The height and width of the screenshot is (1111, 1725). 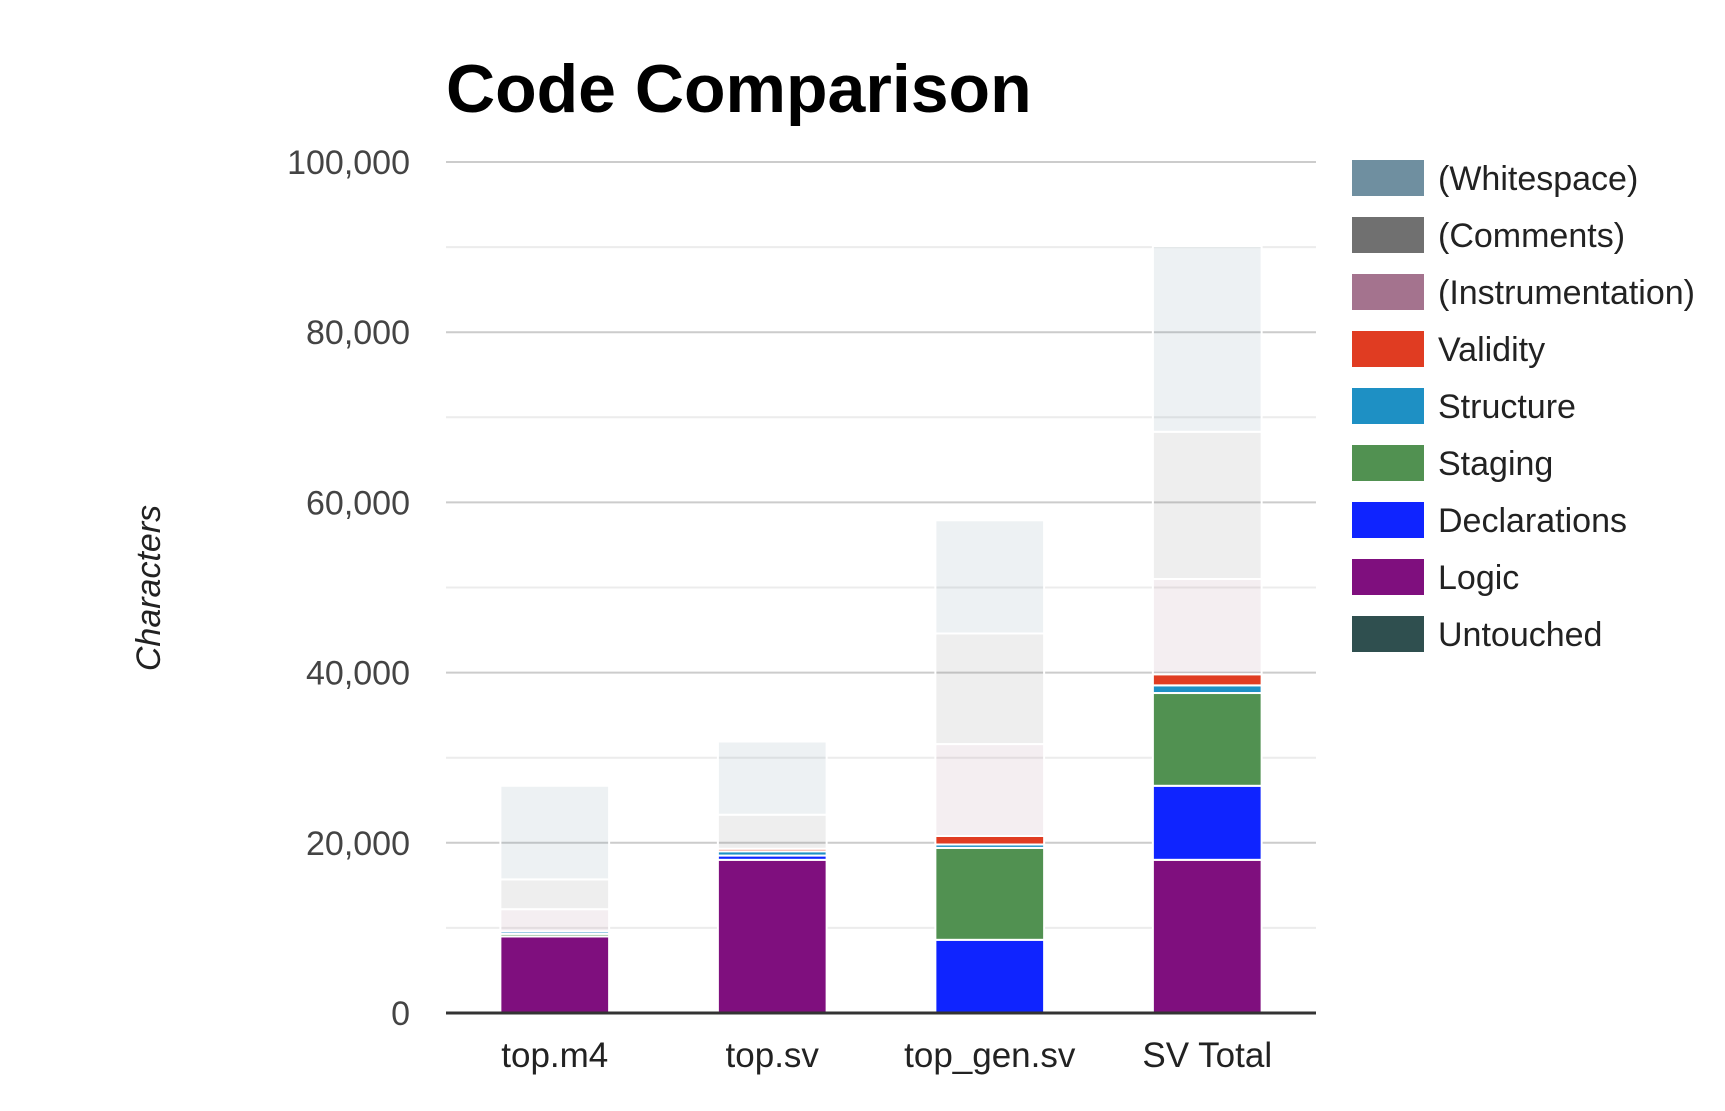 I want to click on legend-label: Untouched, so click(x=1520, y=635).